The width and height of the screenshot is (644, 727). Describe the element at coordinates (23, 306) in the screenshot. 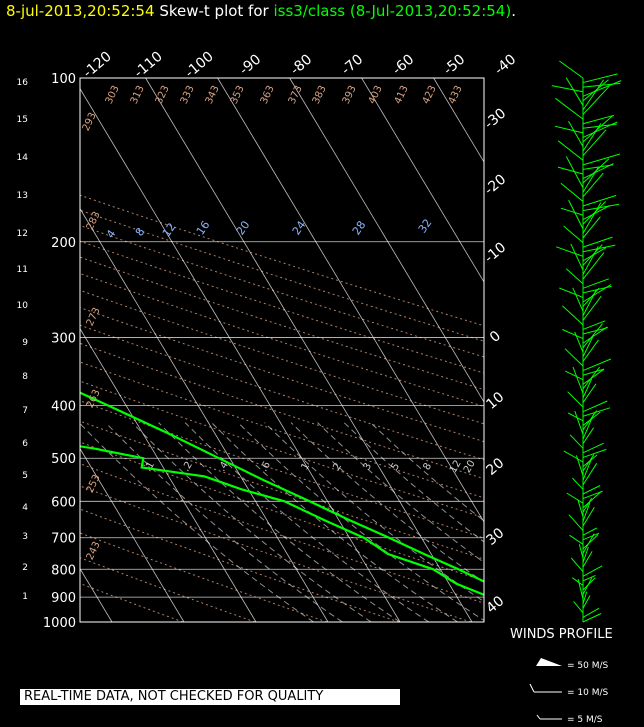

I see `height-tick-label: 10` at that location.